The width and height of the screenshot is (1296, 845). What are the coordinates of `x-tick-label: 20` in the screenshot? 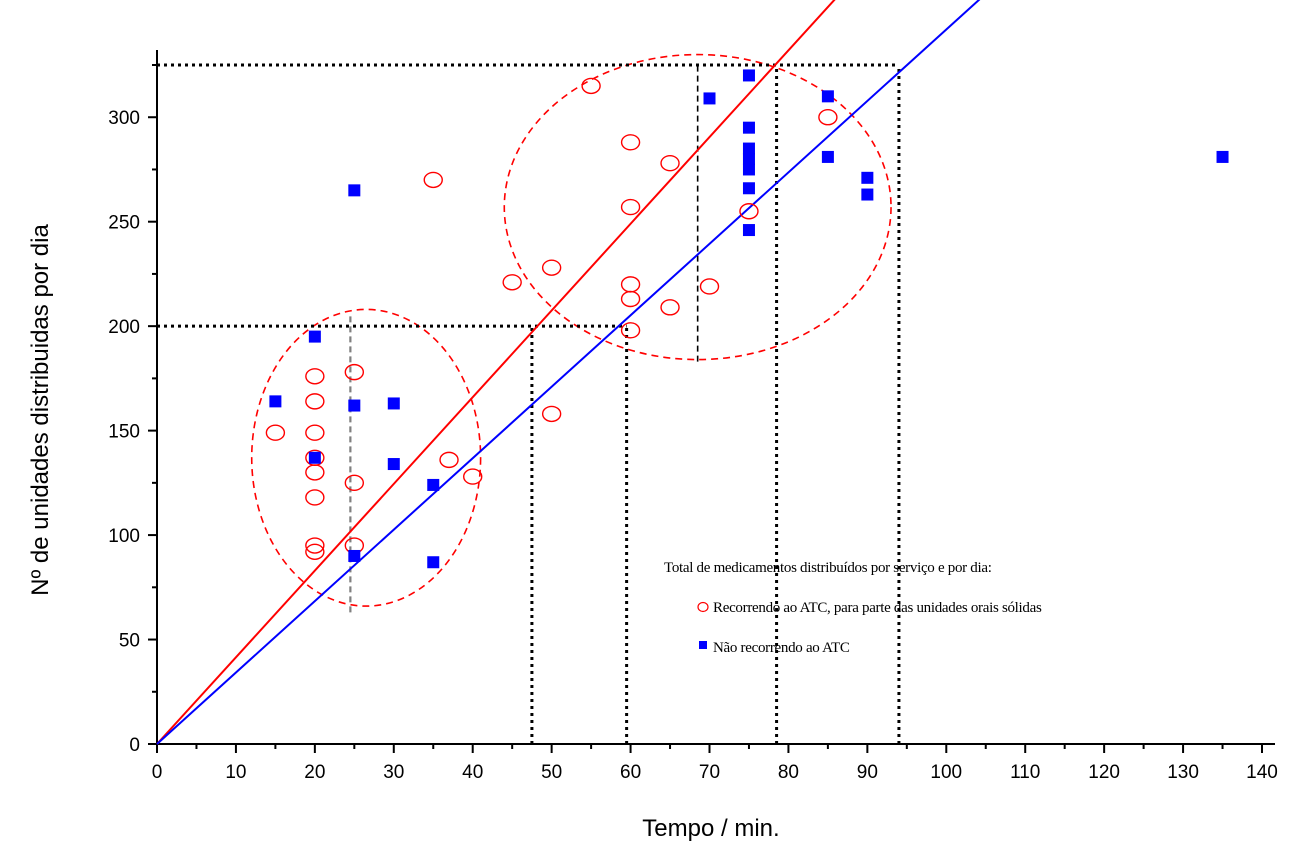 It's located at (314, 772).